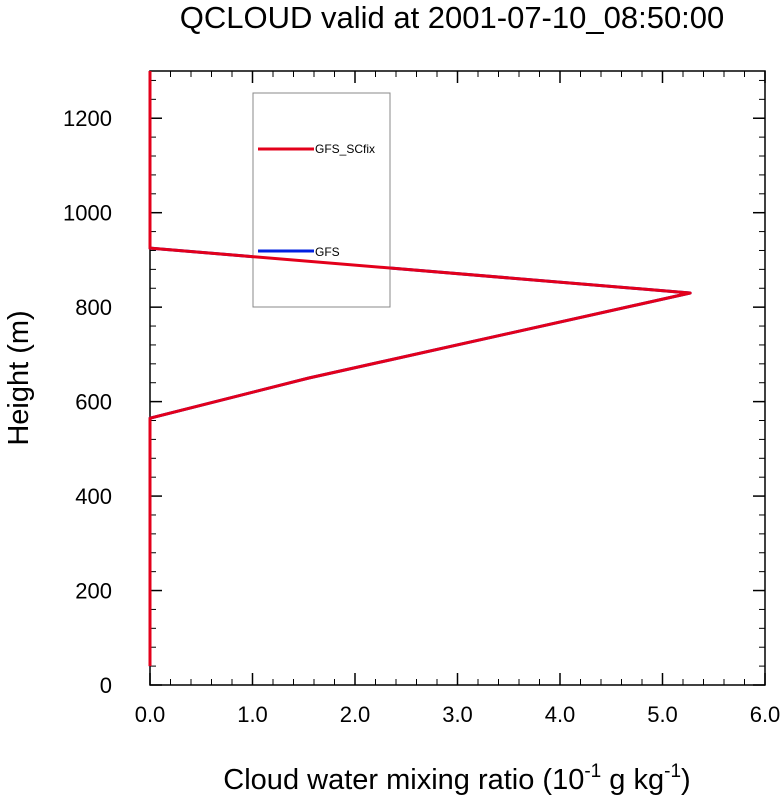 This screenshot has width=783, height=801. I want to click on legend: GFS_SCfix GFS, so click(321, 200).